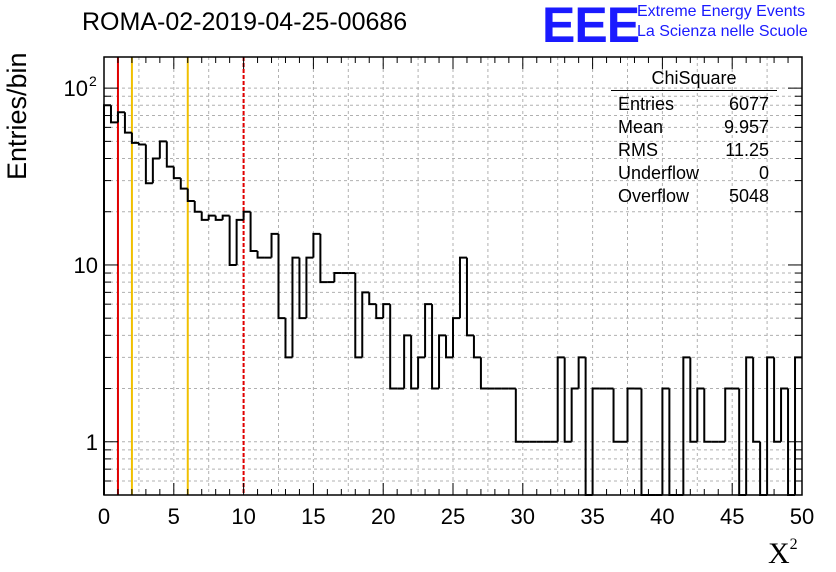 This screenshot has width=836, height=572. What do you see at coordinates (746, 127) in the screenshot?
I see `stats-value: 9.957` at bounding box center [746, 127].